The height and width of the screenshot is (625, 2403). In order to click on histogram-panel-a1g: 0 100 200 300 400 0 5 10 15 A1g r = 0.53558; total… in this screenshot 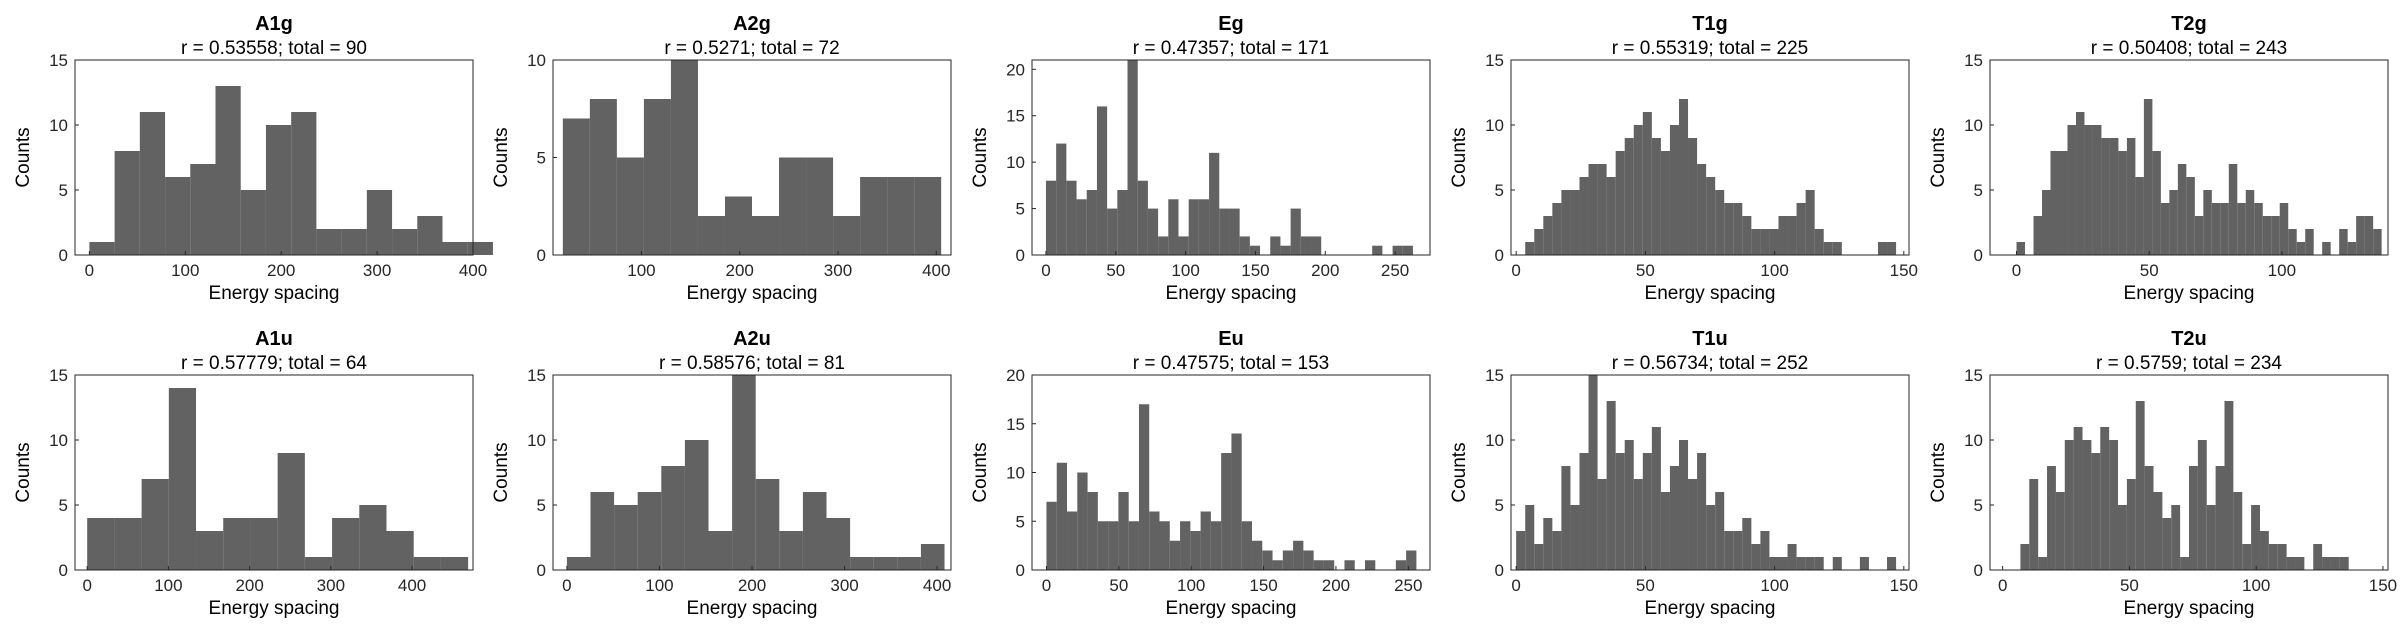, I will do `click(253, 158)`.